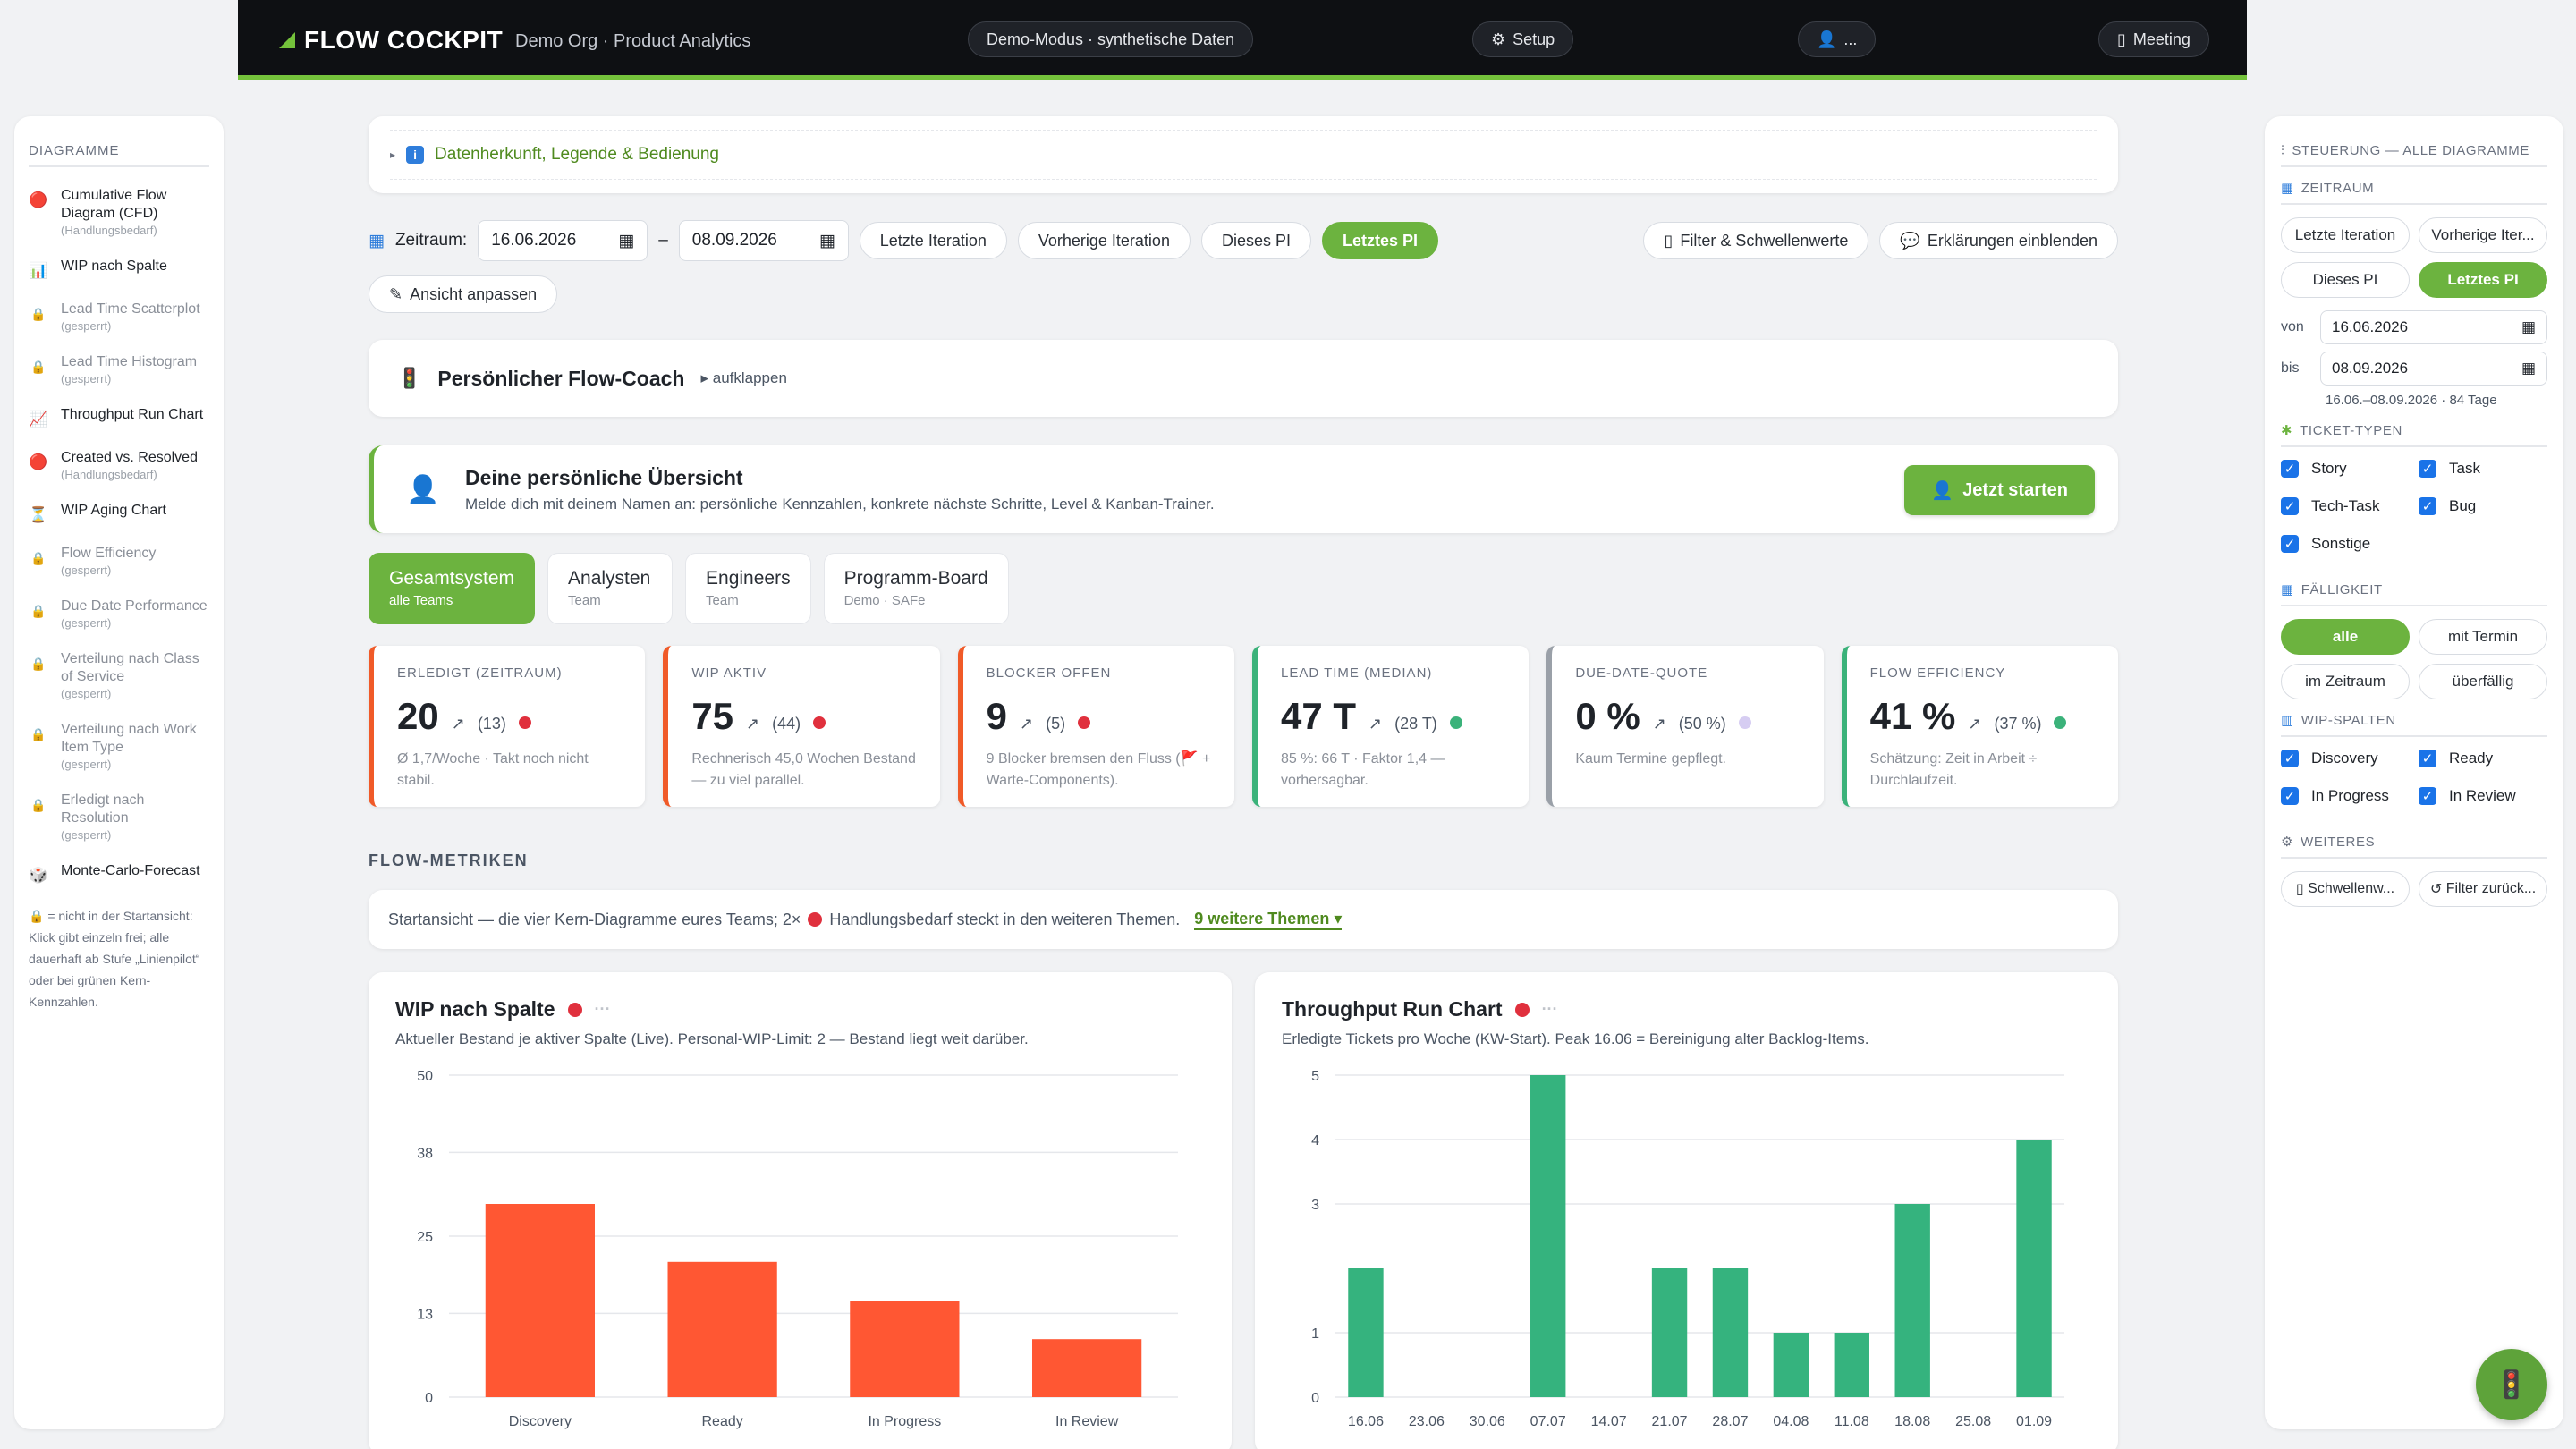 This screenshot has width=2576, height=1449. What do you see at coordinates (2345, 796) in the screenshot?
I see `wip-in-progress-checkbox: ✓ In Progress` at bounding box center [2345, 796].